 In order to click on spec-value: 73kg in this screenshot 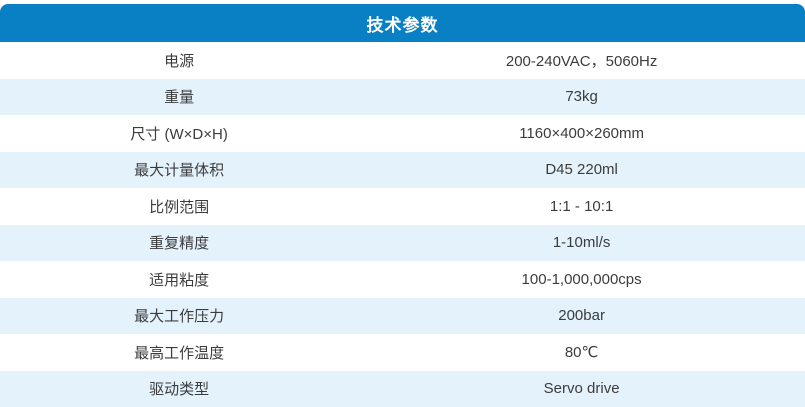, I will do `click(581, 97)`.